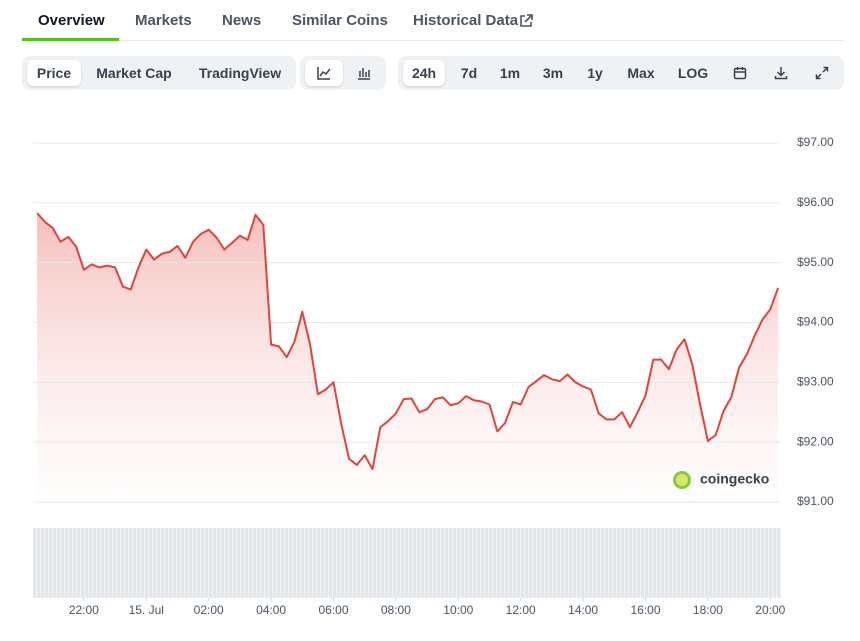  What do you see at coordinates (682, 480) in the screenshot?
I see `watermark-logo` at bounding box center [682, 480].